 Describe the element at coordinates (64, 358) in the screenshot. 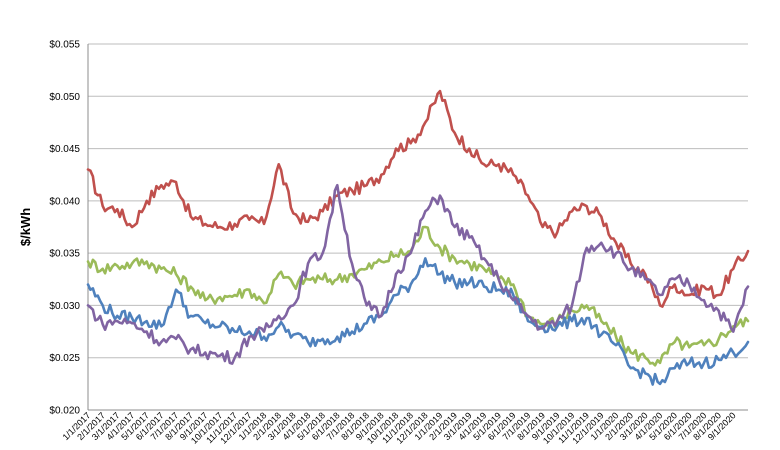

I see `y-tick-label: $0.025` at that location.